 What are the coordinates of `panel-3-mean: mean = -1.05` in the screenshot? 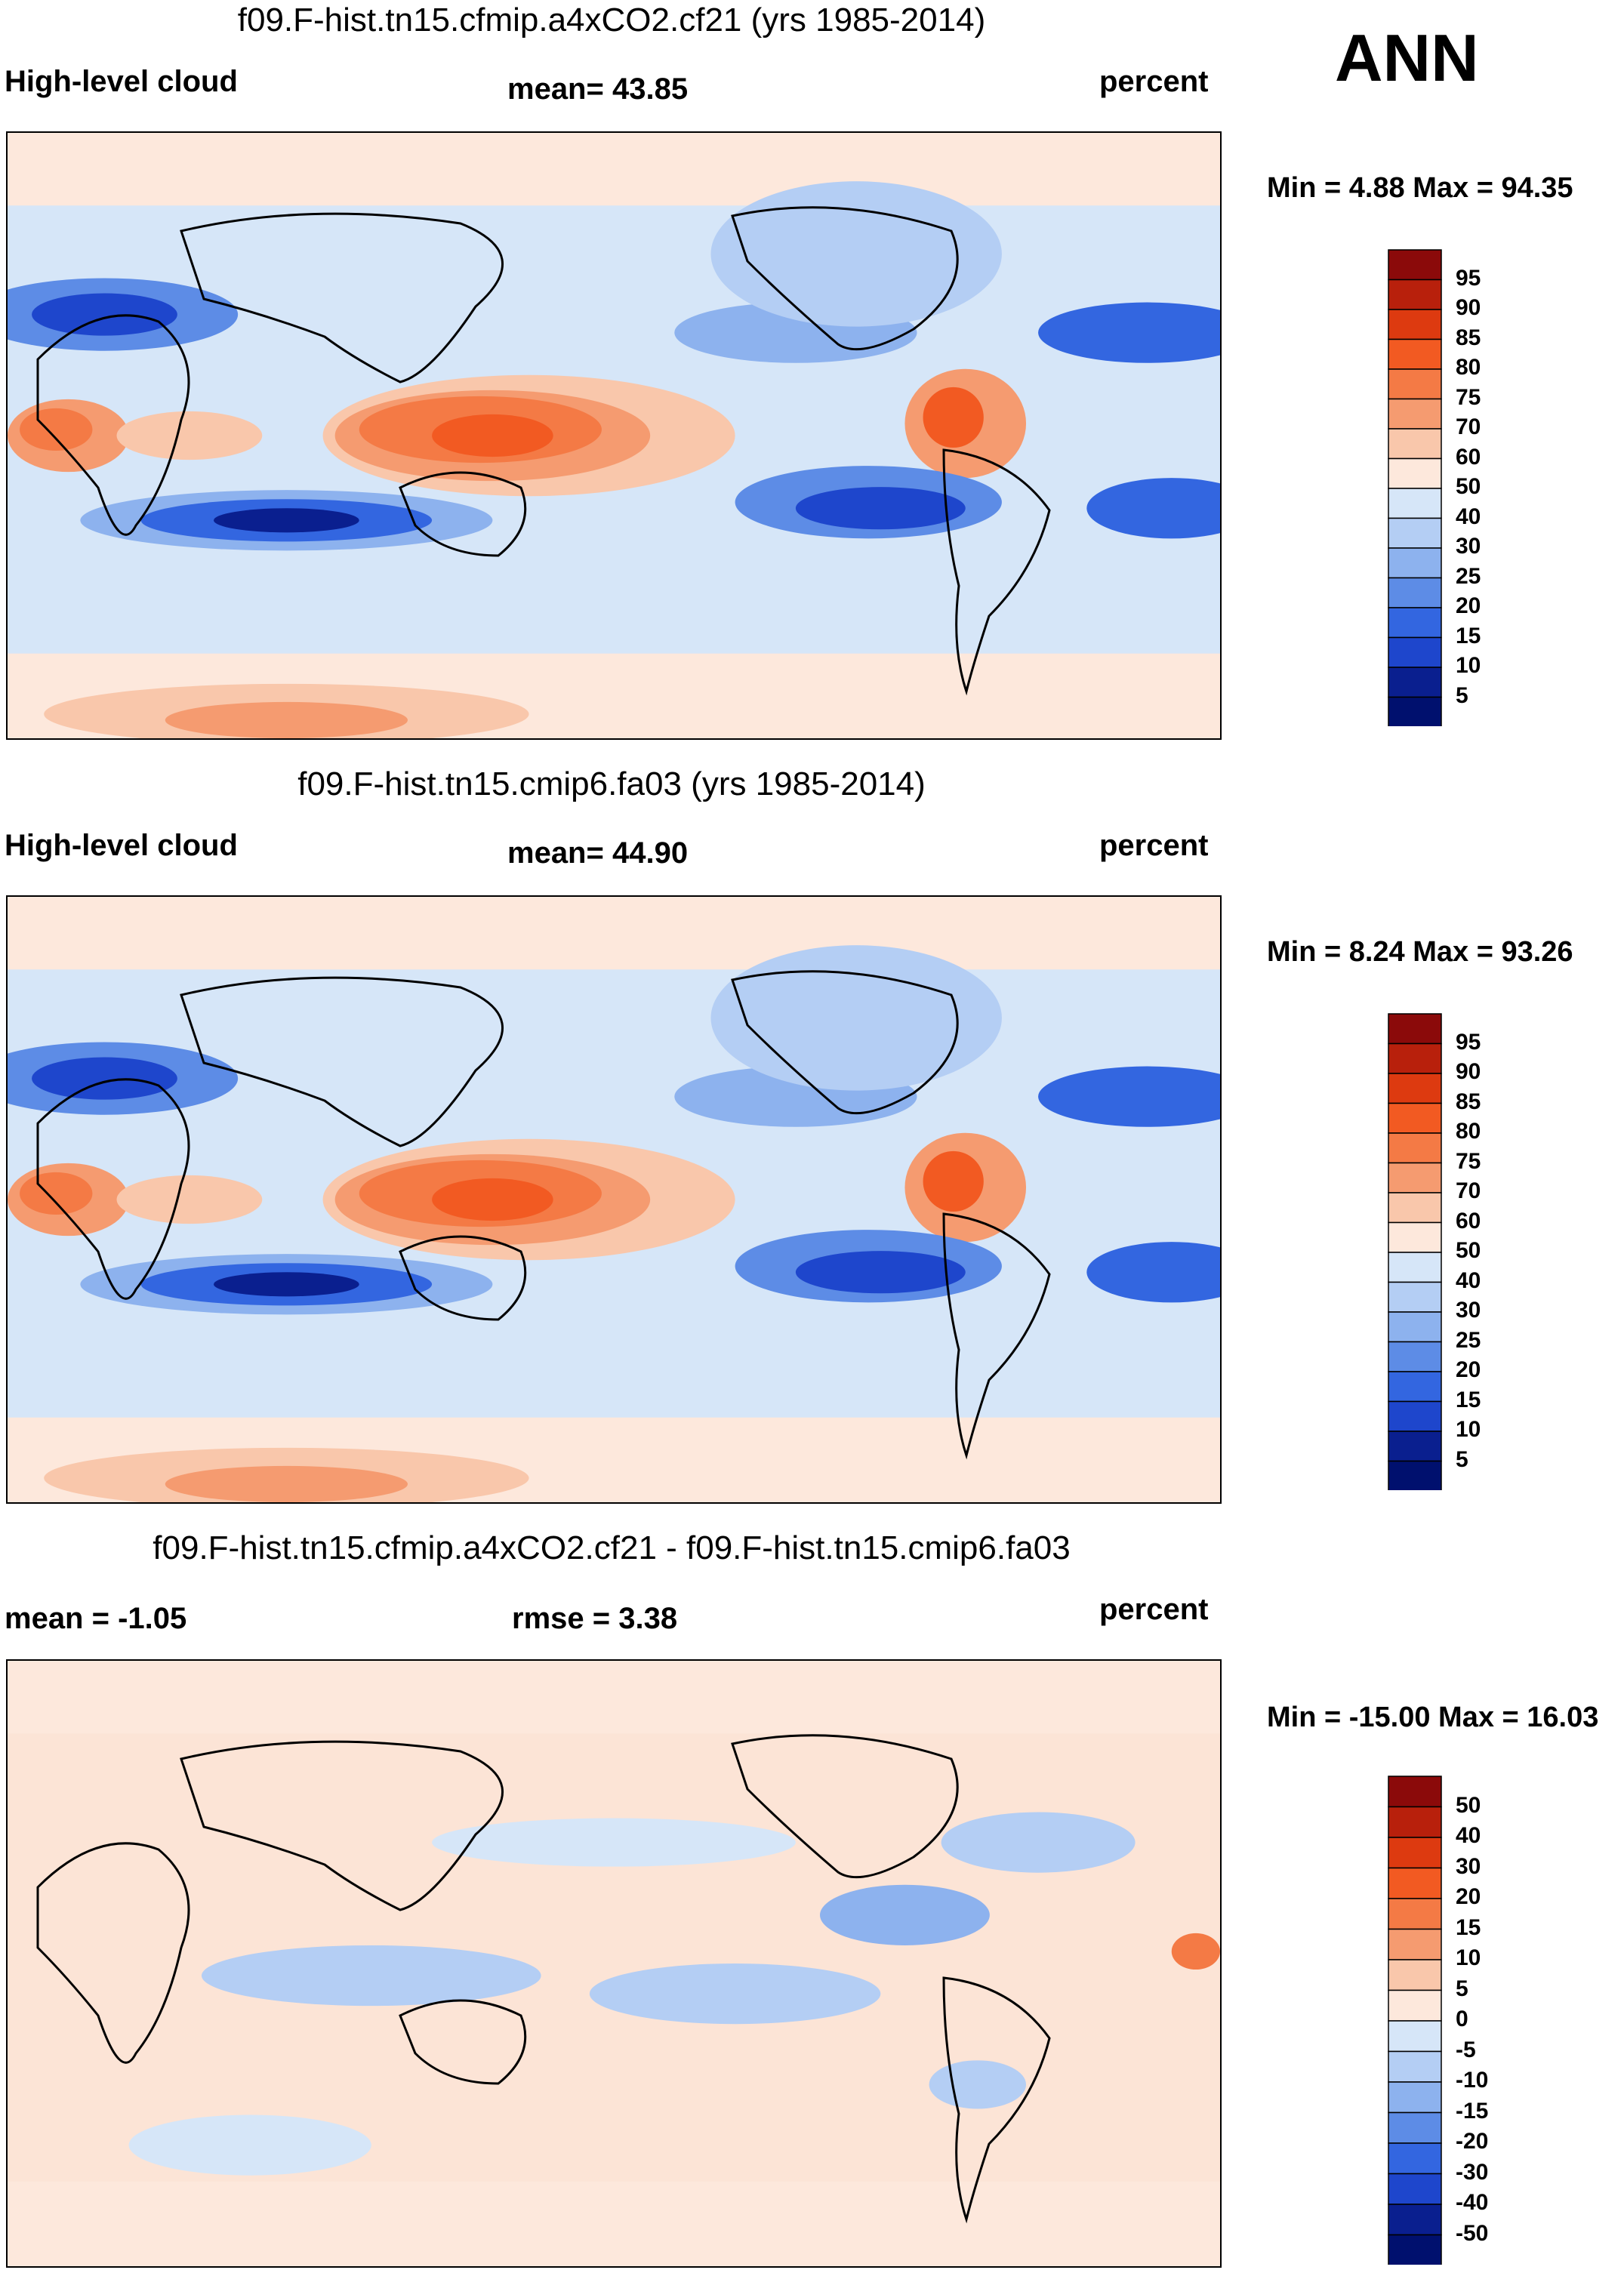 It's located at (96, 1618).